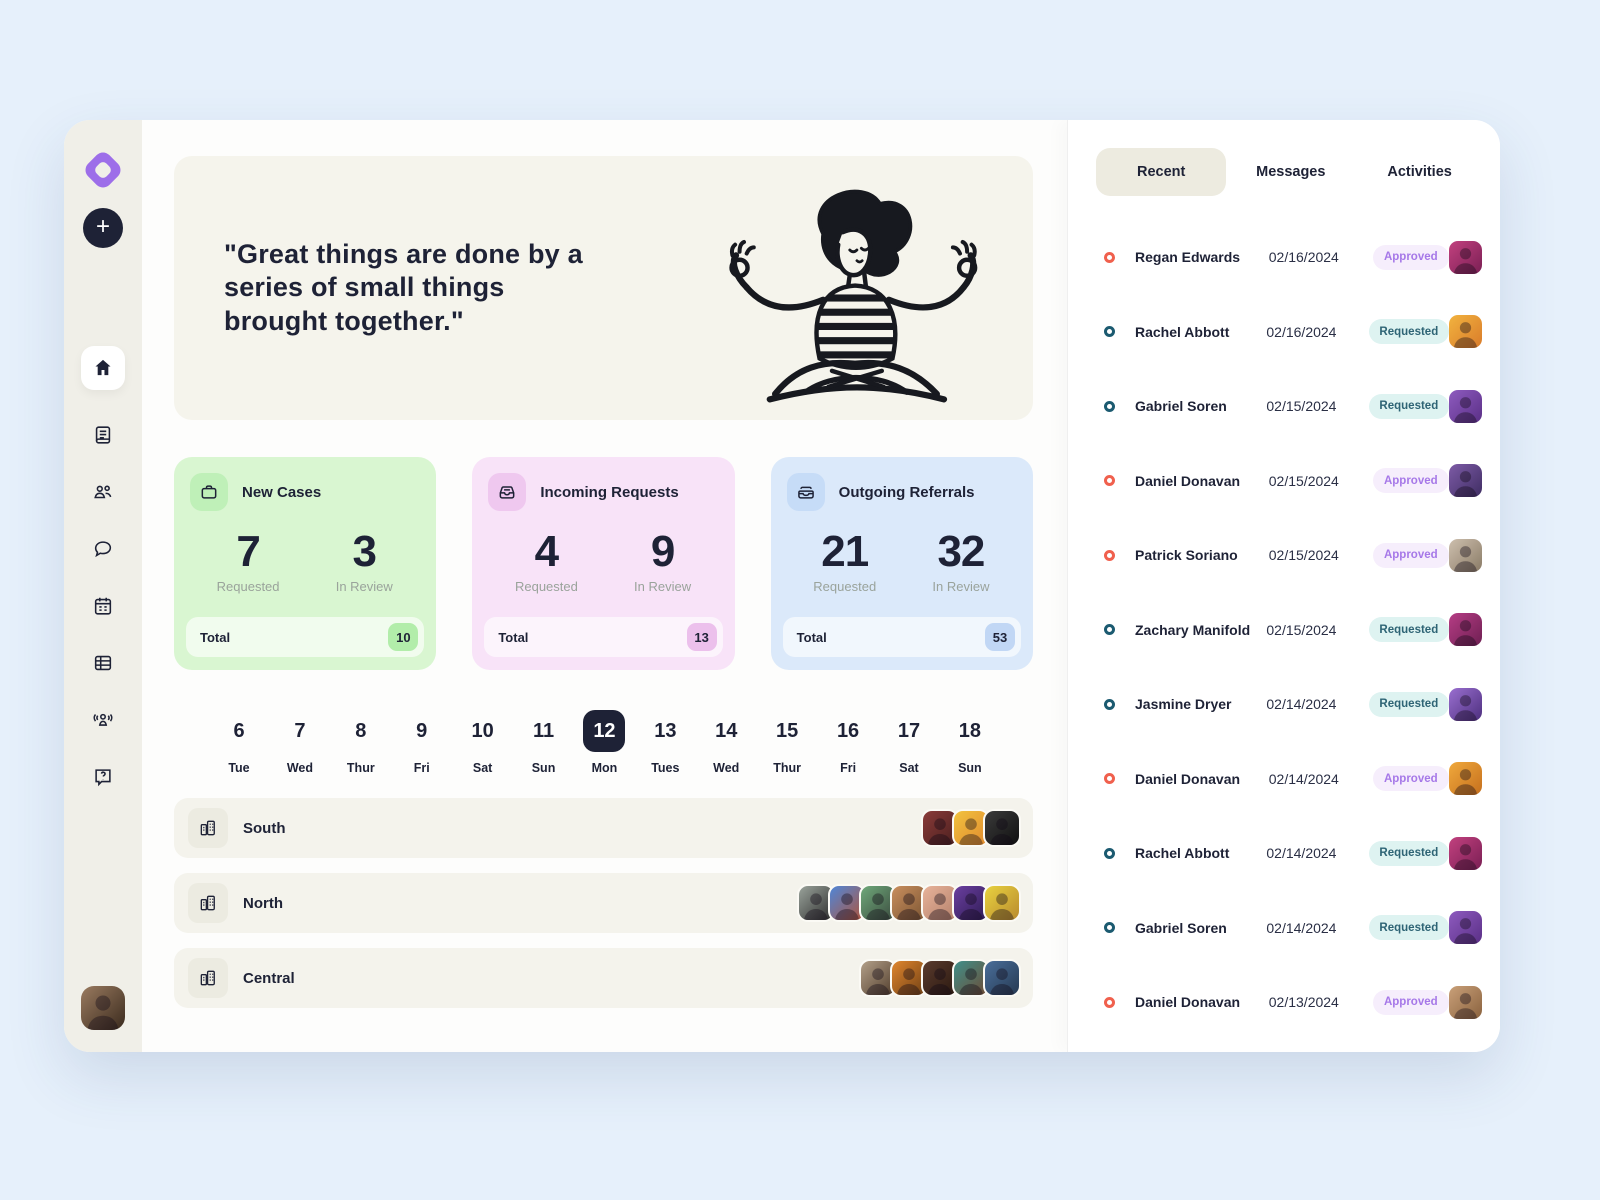 The width and height of the screenshot is (1600, 1200). Describe the element at coordinates (103, 720) in the screenshot. I see `sidebar-item-team` at that location.